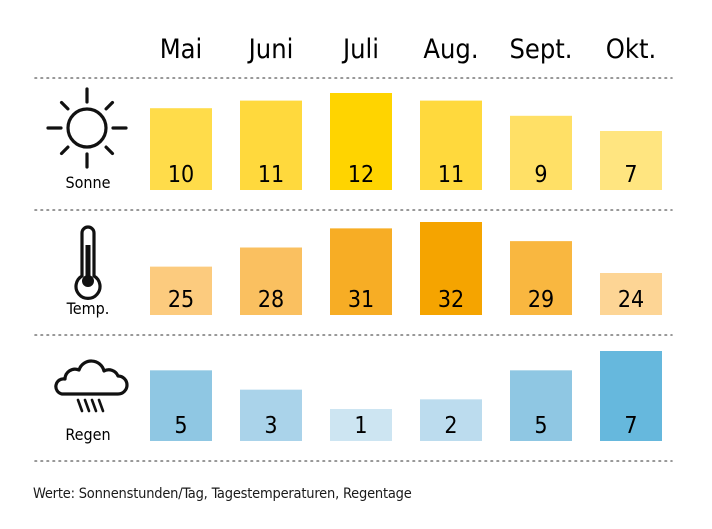 Image resolution: width=712 pixels, height=529 pixels. Describe the element at coordinates (540, 175) in the screenshot. I see `bar-value-label: 9` at that location.